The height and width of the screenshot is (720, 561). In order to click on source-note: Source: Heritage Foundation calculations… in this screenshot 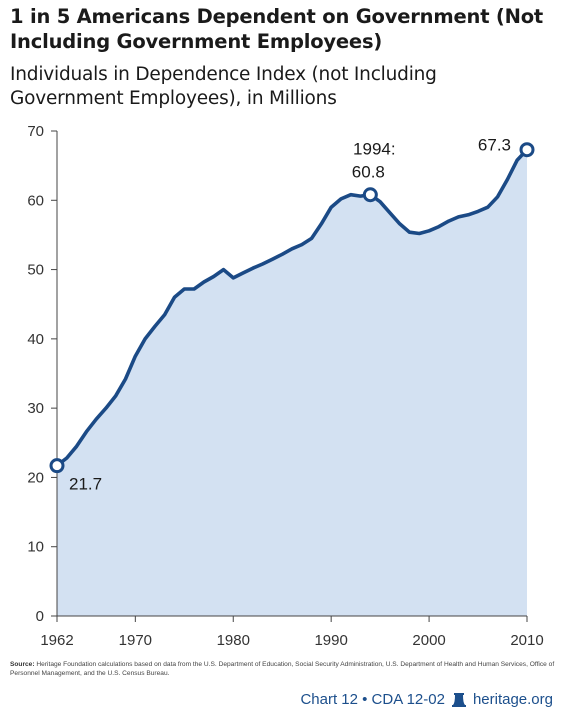, I will do `click(282, 669)`.